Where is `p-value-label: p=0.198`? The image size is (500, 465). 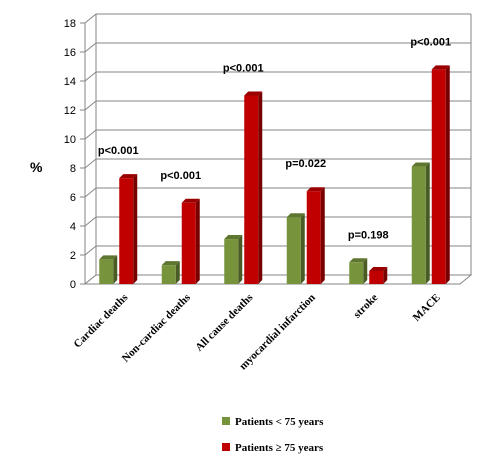
p-value-label: p=0.198 is located at coordinates (368, 235).